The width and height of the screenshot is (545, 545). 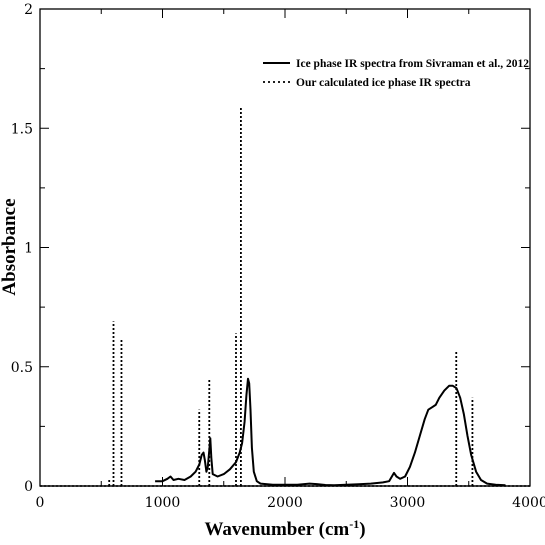 What do you see at coordinates (10, 246) in the screenshot?
I see `y-axis-label: Absorbance` at bounding box center [10, 246].